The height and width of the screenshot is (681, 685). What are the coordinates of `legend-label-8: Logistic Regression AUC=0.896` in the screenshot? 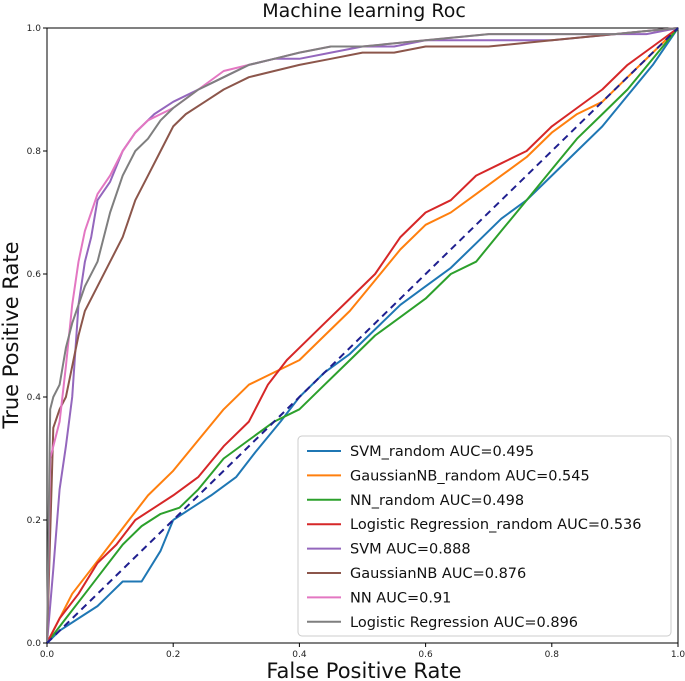 It's located at (464, 623).